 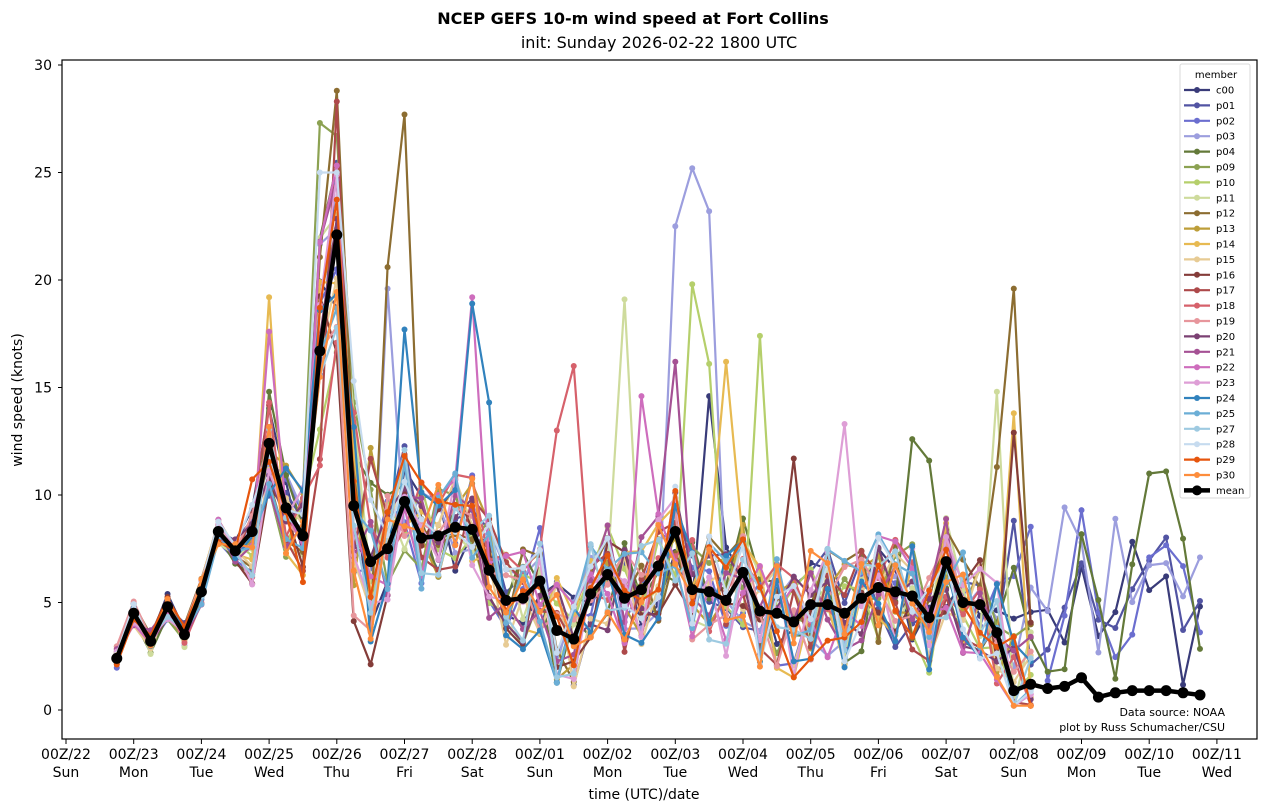 I want to click on legend-label: p03, so click(x=1225, y=137).